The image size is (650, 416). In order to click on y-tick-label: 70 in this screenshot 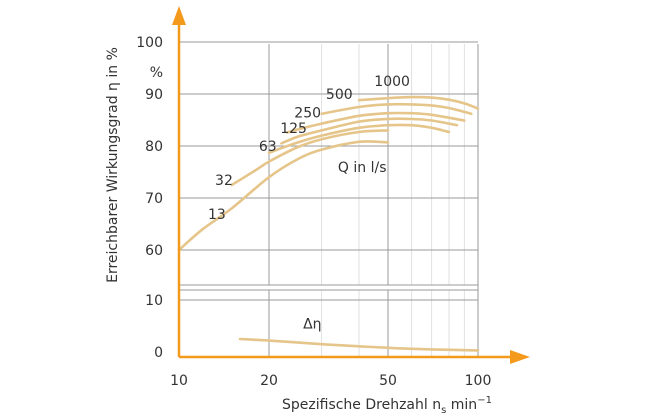, I will do `click(154, 199)`.